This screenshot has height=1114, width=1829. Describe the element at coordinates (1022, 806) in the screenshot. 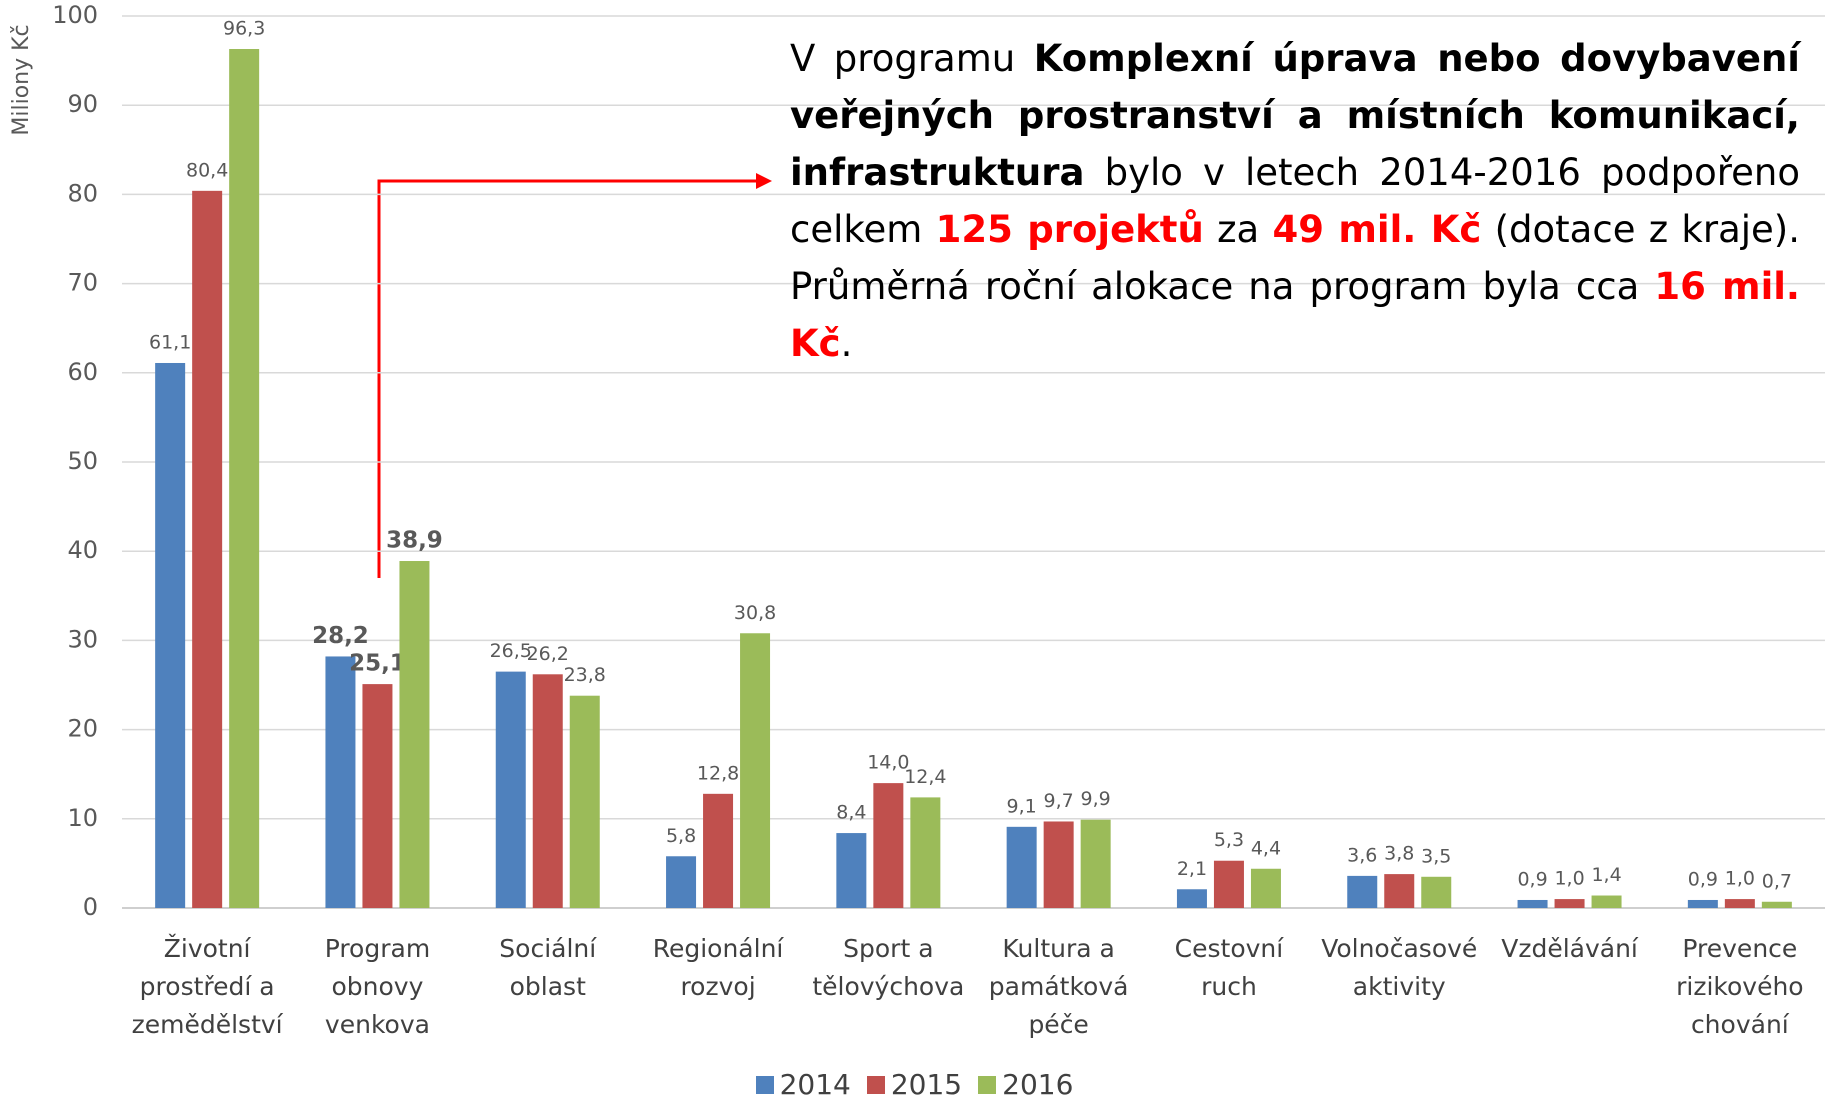

I see `data-label: 9,1` at that location.